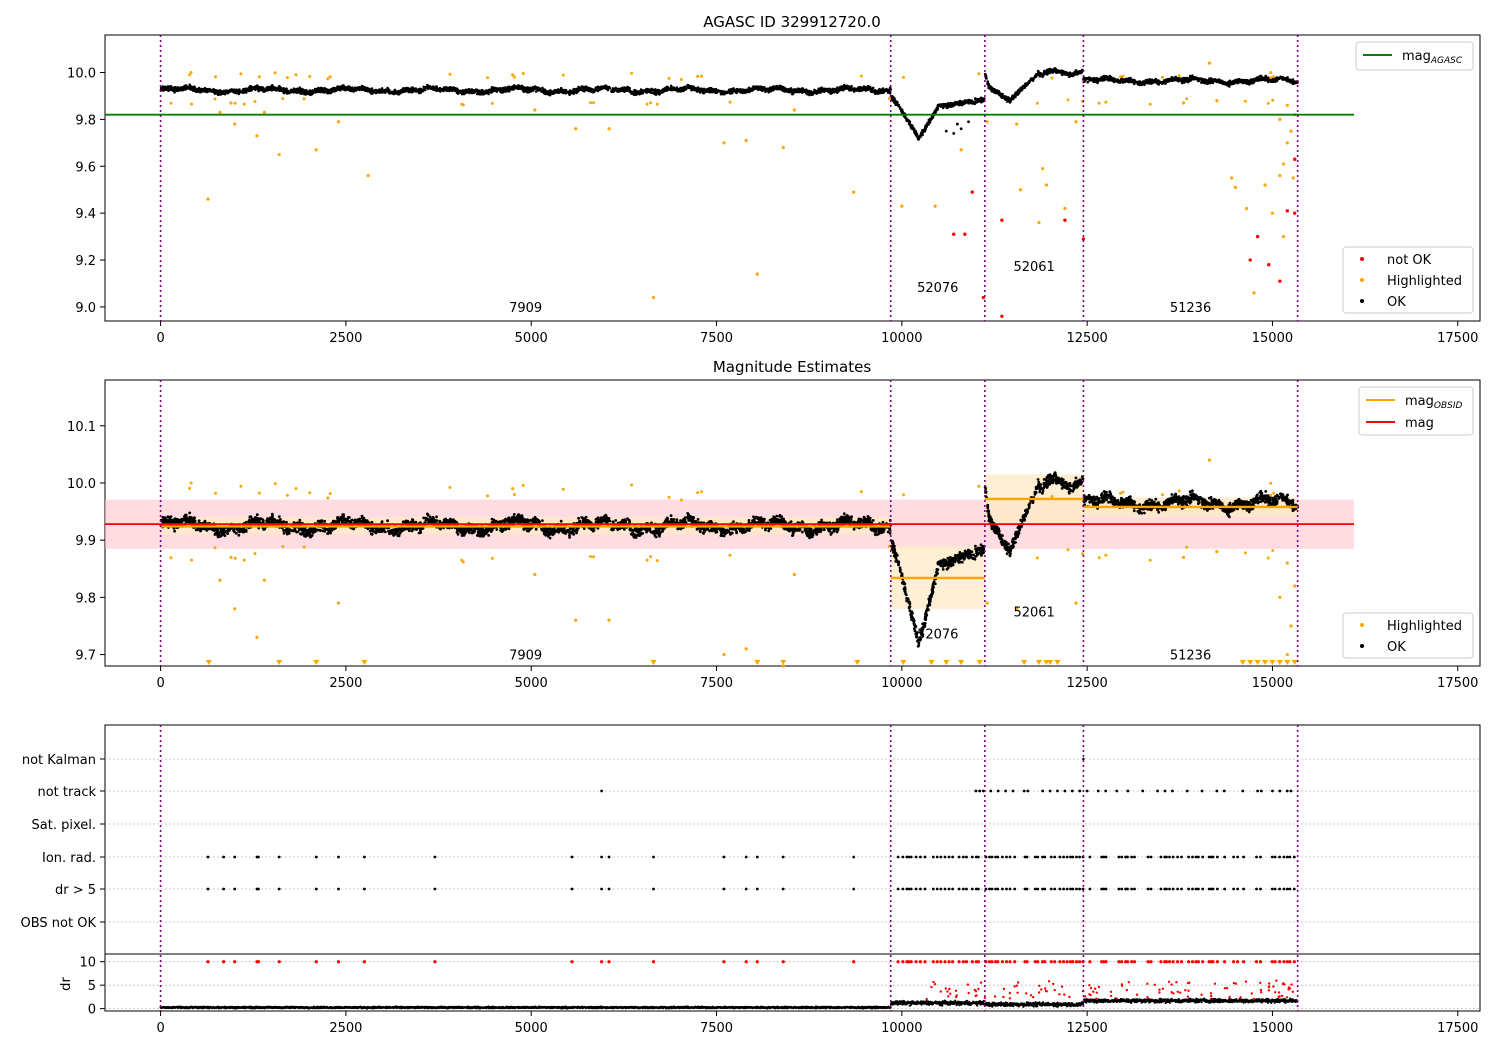 The image size is (1500, 1050). Describe the element at coordinates (1362, 280) in the screenshot. I see `legend-marker` at that location.